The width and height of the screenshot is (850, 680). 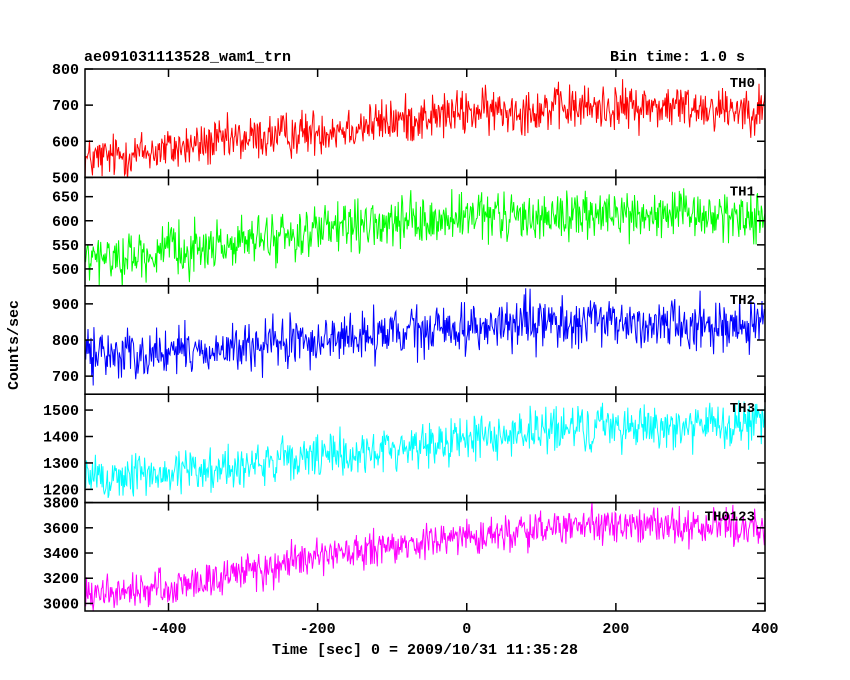 I want to click on y-tick-label: 3000, so click(x=61, y=604).